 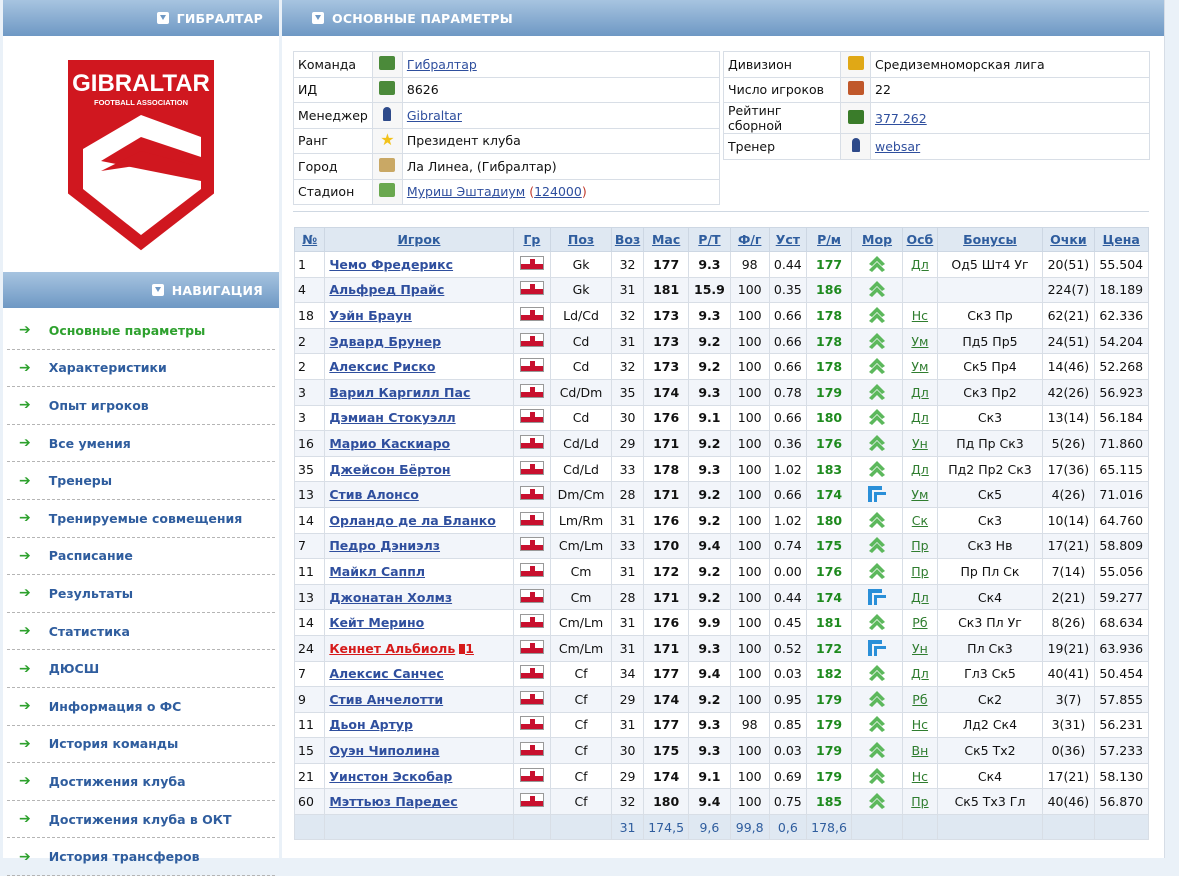 I want to click on nav-item: ➔ Тренеры, so click(x=141, y=481).